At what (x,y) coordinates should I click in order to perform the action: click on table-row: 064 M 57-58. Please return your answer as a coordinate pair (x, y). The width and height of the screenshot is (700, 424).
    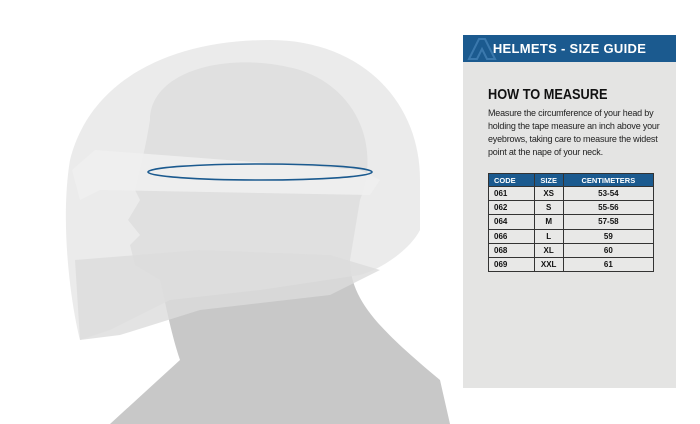
    Looking at the image, I should click on (571, 222).